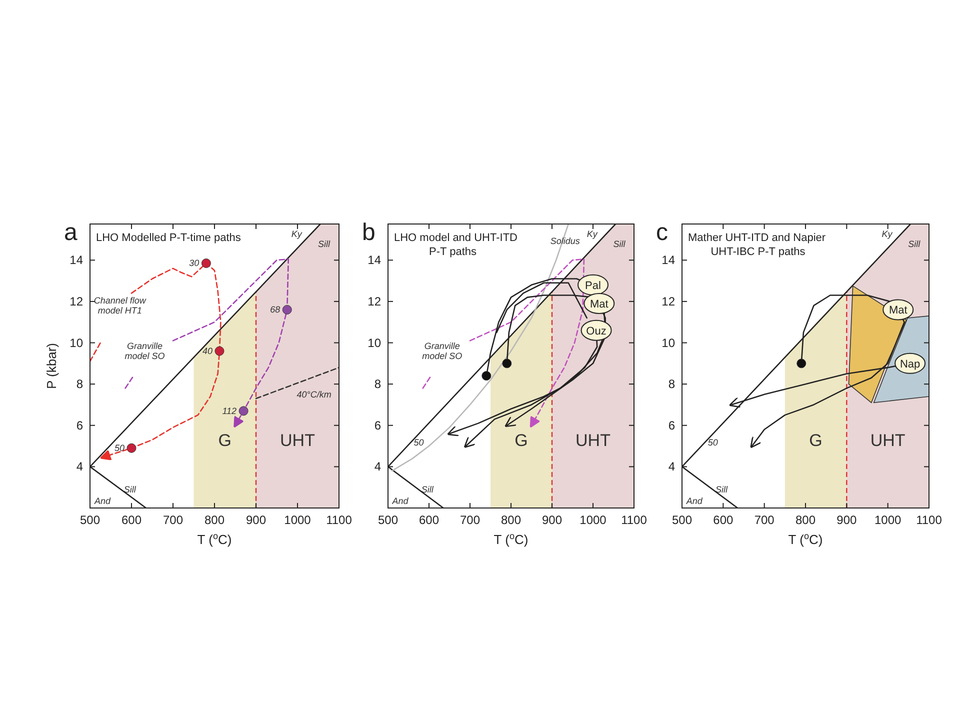 The image size is (954, 721). I want to click on annotation: 40, so click(207, 351).